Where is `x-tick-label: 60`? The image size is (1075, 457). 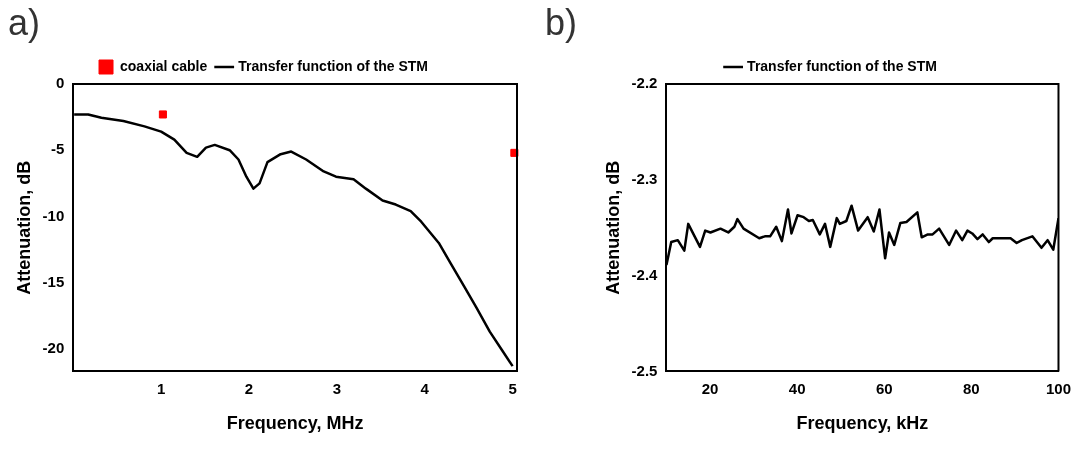
x-tick-label: 60 is located at coordinates (884, 388).